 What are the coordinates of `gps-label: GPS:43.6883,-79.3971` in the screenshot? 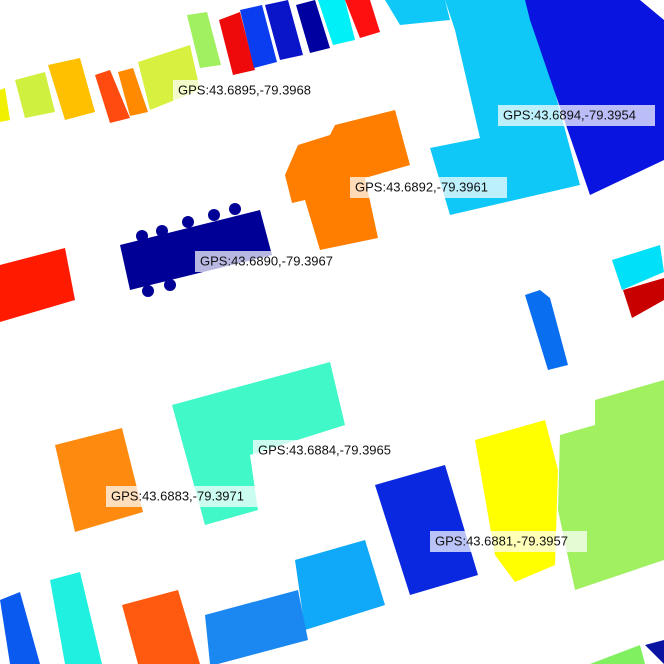 It's located at (177, 495).